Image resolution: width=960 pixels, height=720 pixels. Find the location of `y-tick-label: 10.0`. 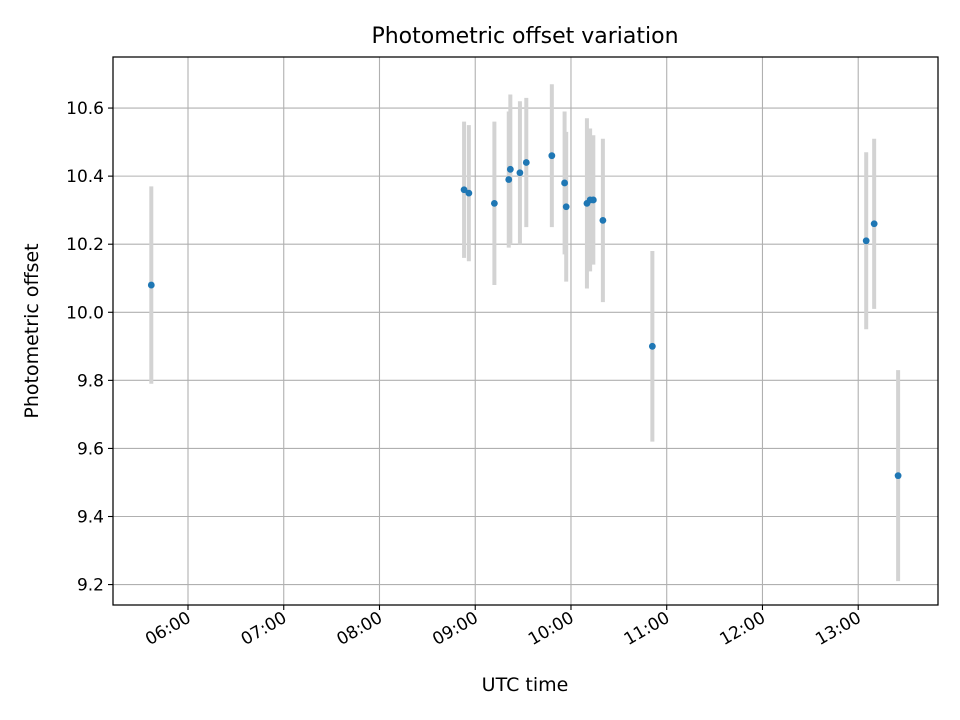

y-tick-label: 10.0 is located at coordinates (85, 313).